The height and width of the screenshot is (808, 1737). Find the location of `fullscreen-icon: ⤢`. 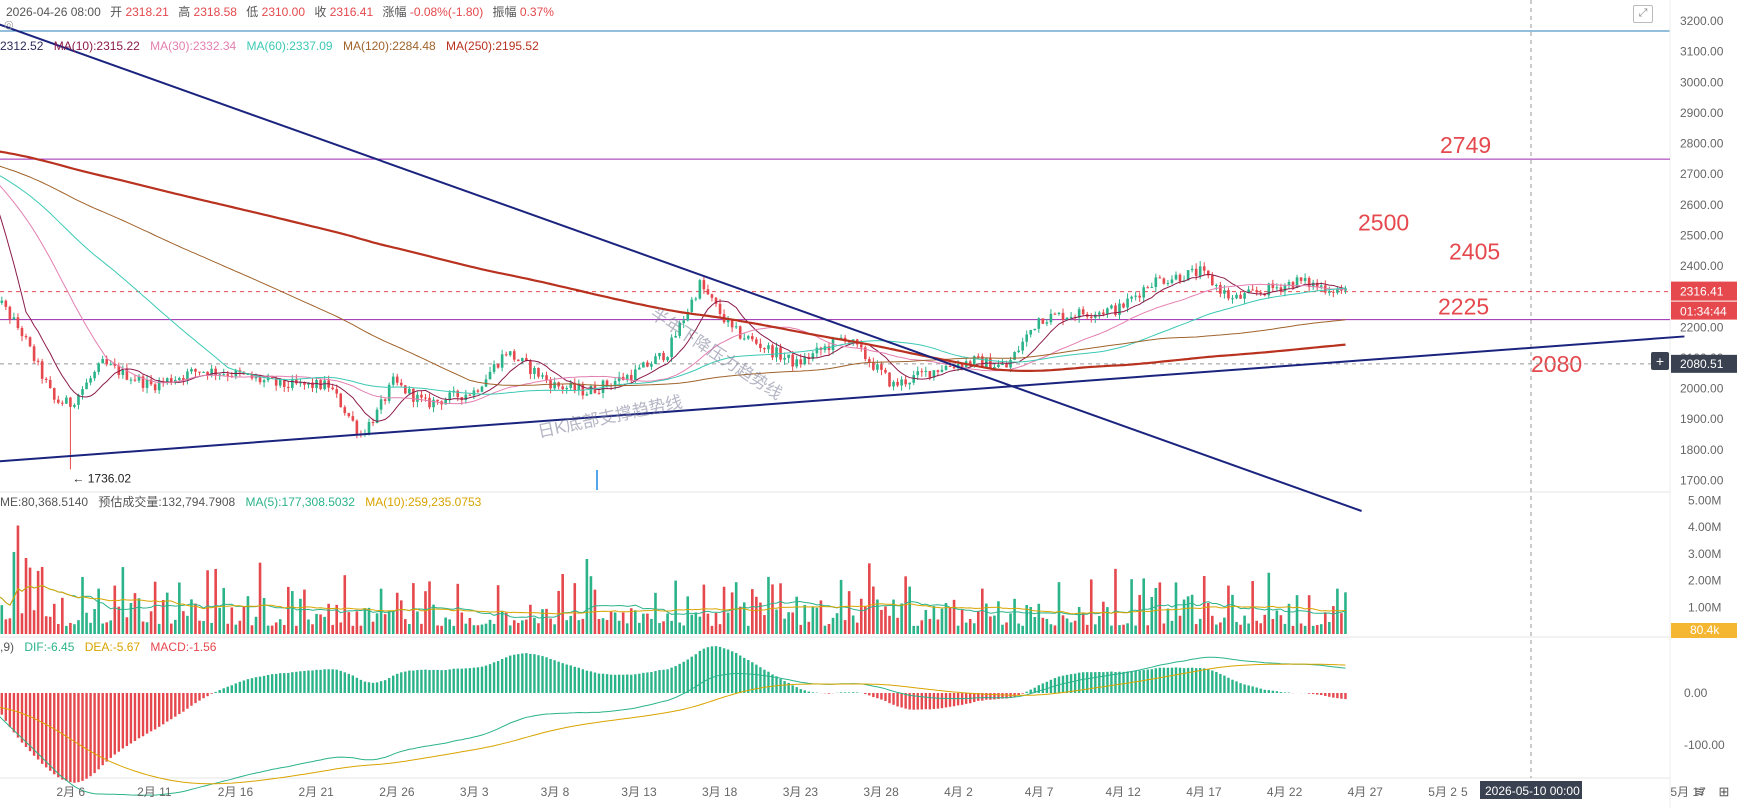

fullscreen-icon: ⤢ is located at coordinates (1643, 14).